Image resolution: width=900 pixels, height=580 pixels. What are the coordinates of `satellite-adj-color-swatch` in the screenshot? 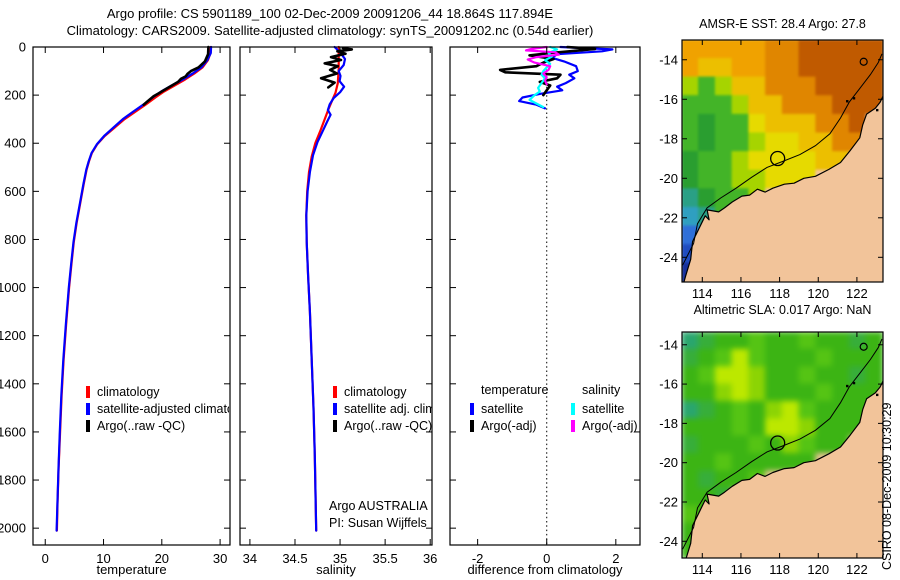 It's located at (335, 408).